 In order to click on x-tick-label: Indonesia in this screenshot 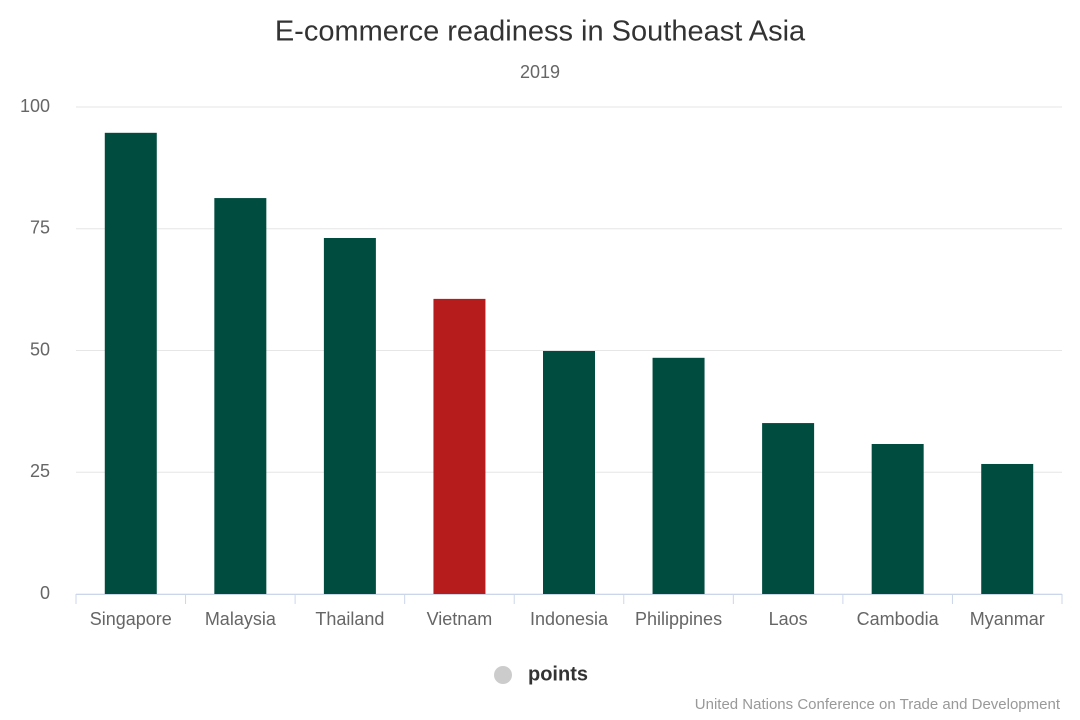, I will do `click(569, 619)`.